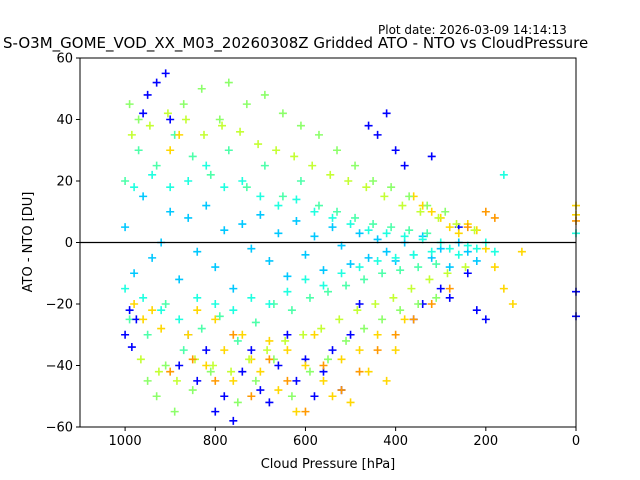 Image resolution: width=640 pixels, height=480 pixels. I want to click on x-tick-label-4: 200, so click(485, 441).